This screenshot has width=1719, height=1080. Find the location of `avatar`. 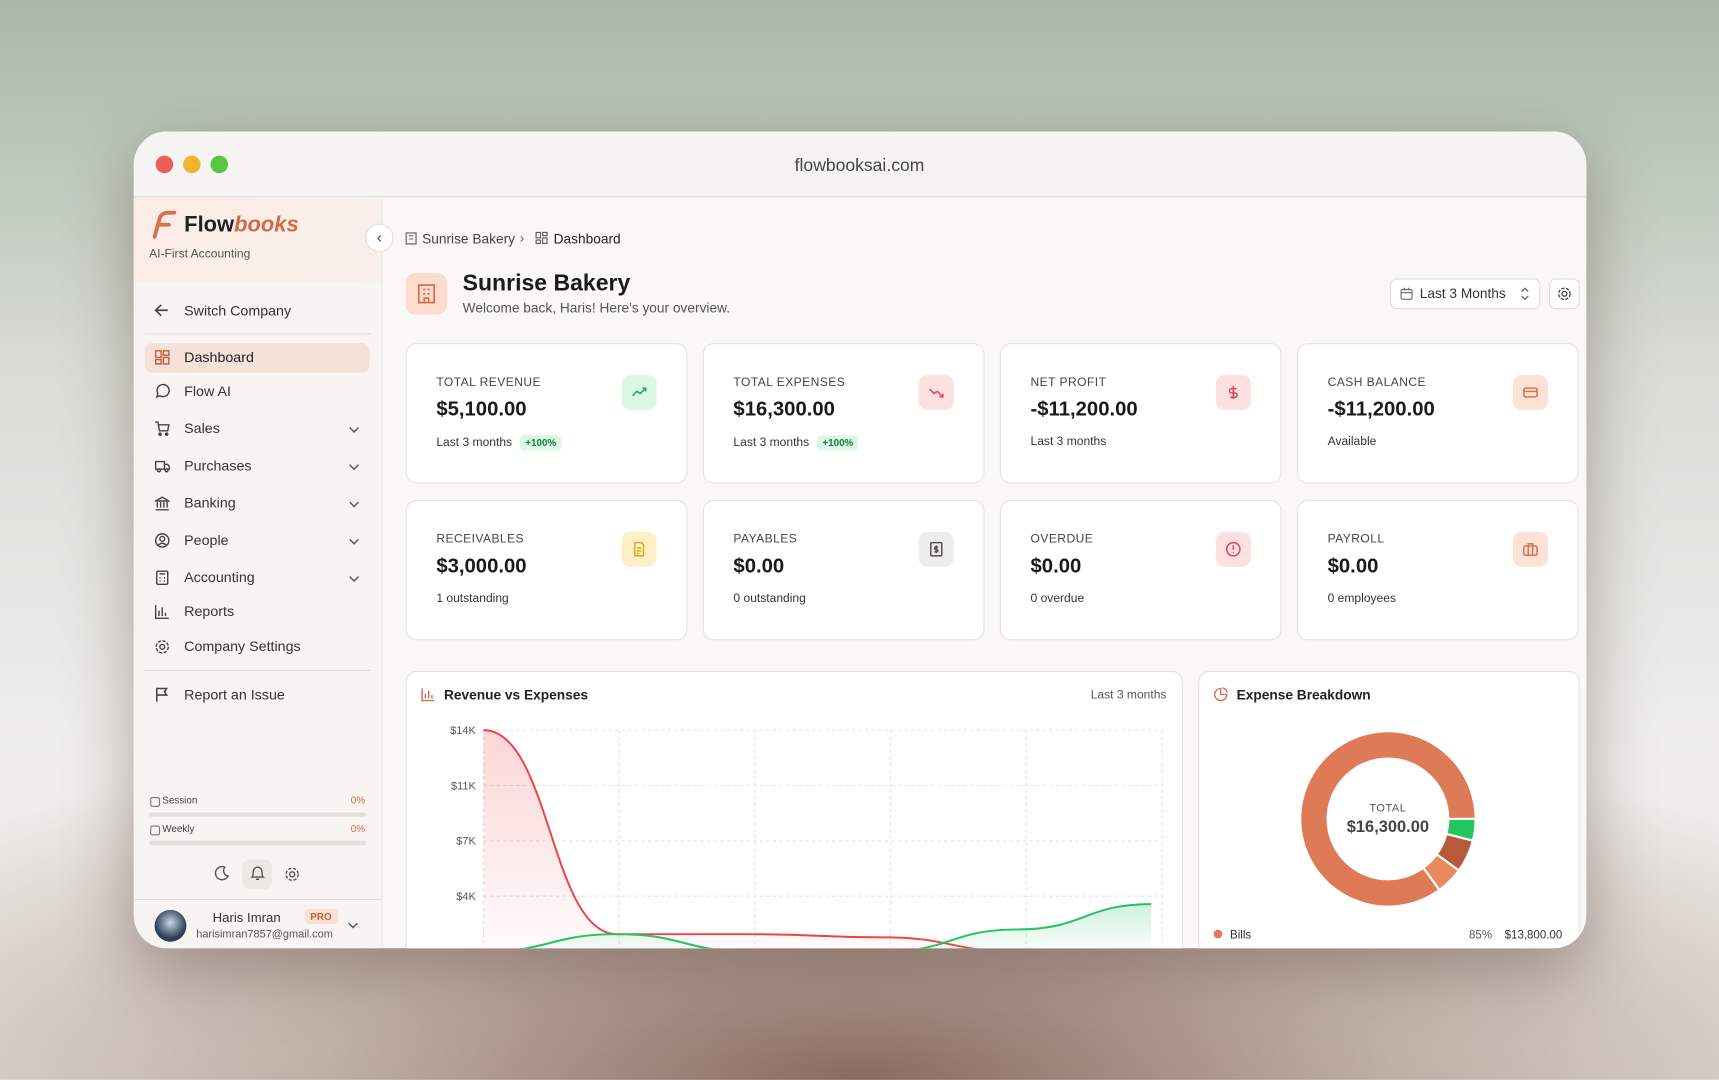

avatar is located at coordinates (170, 925).